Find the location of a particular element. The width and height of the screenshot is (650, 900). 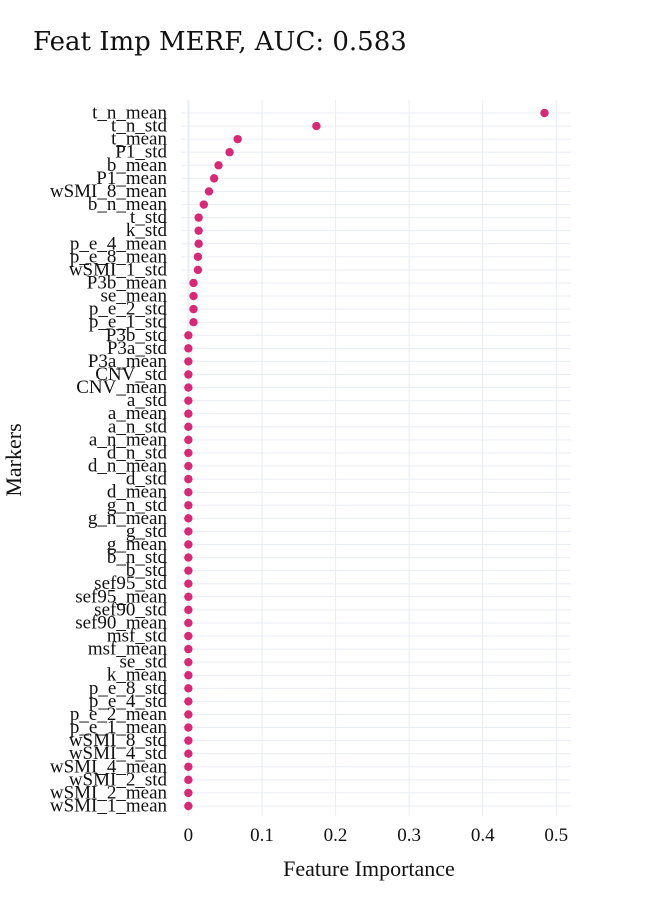

category-label: wSMI_2_std is located at coordinates (118, 779).